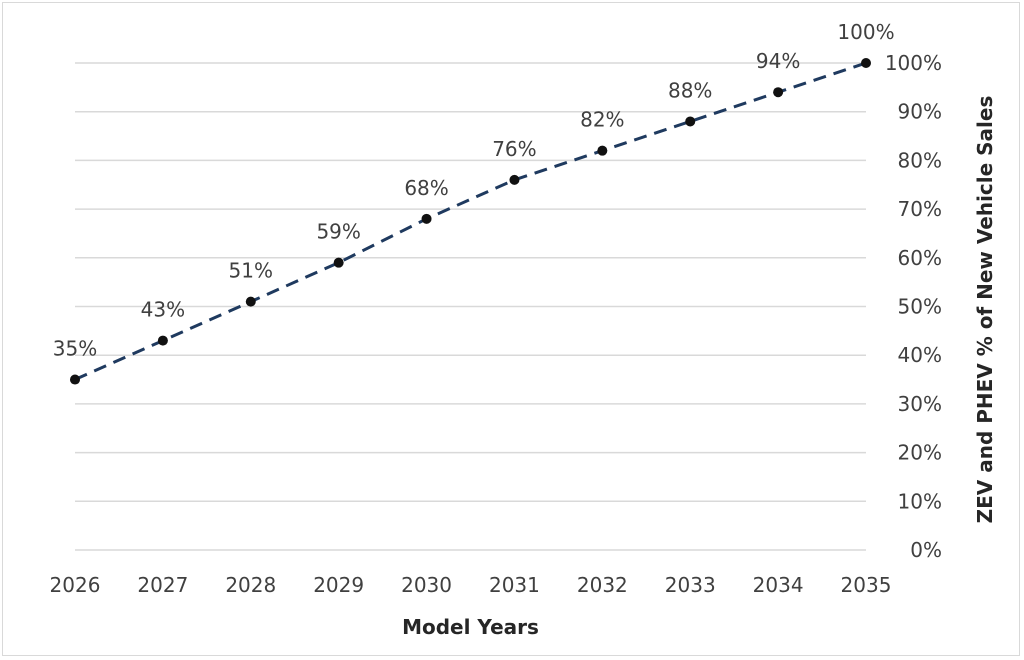 Image resolution: width=1024 pixels, height=660 pixels. Describe the element at coordinates (471, 585) in the screenshot. I see `x-axis-ticks: 2026 2027 2028 2029 2030 2031 2032 2033 2034 2035` at that location.